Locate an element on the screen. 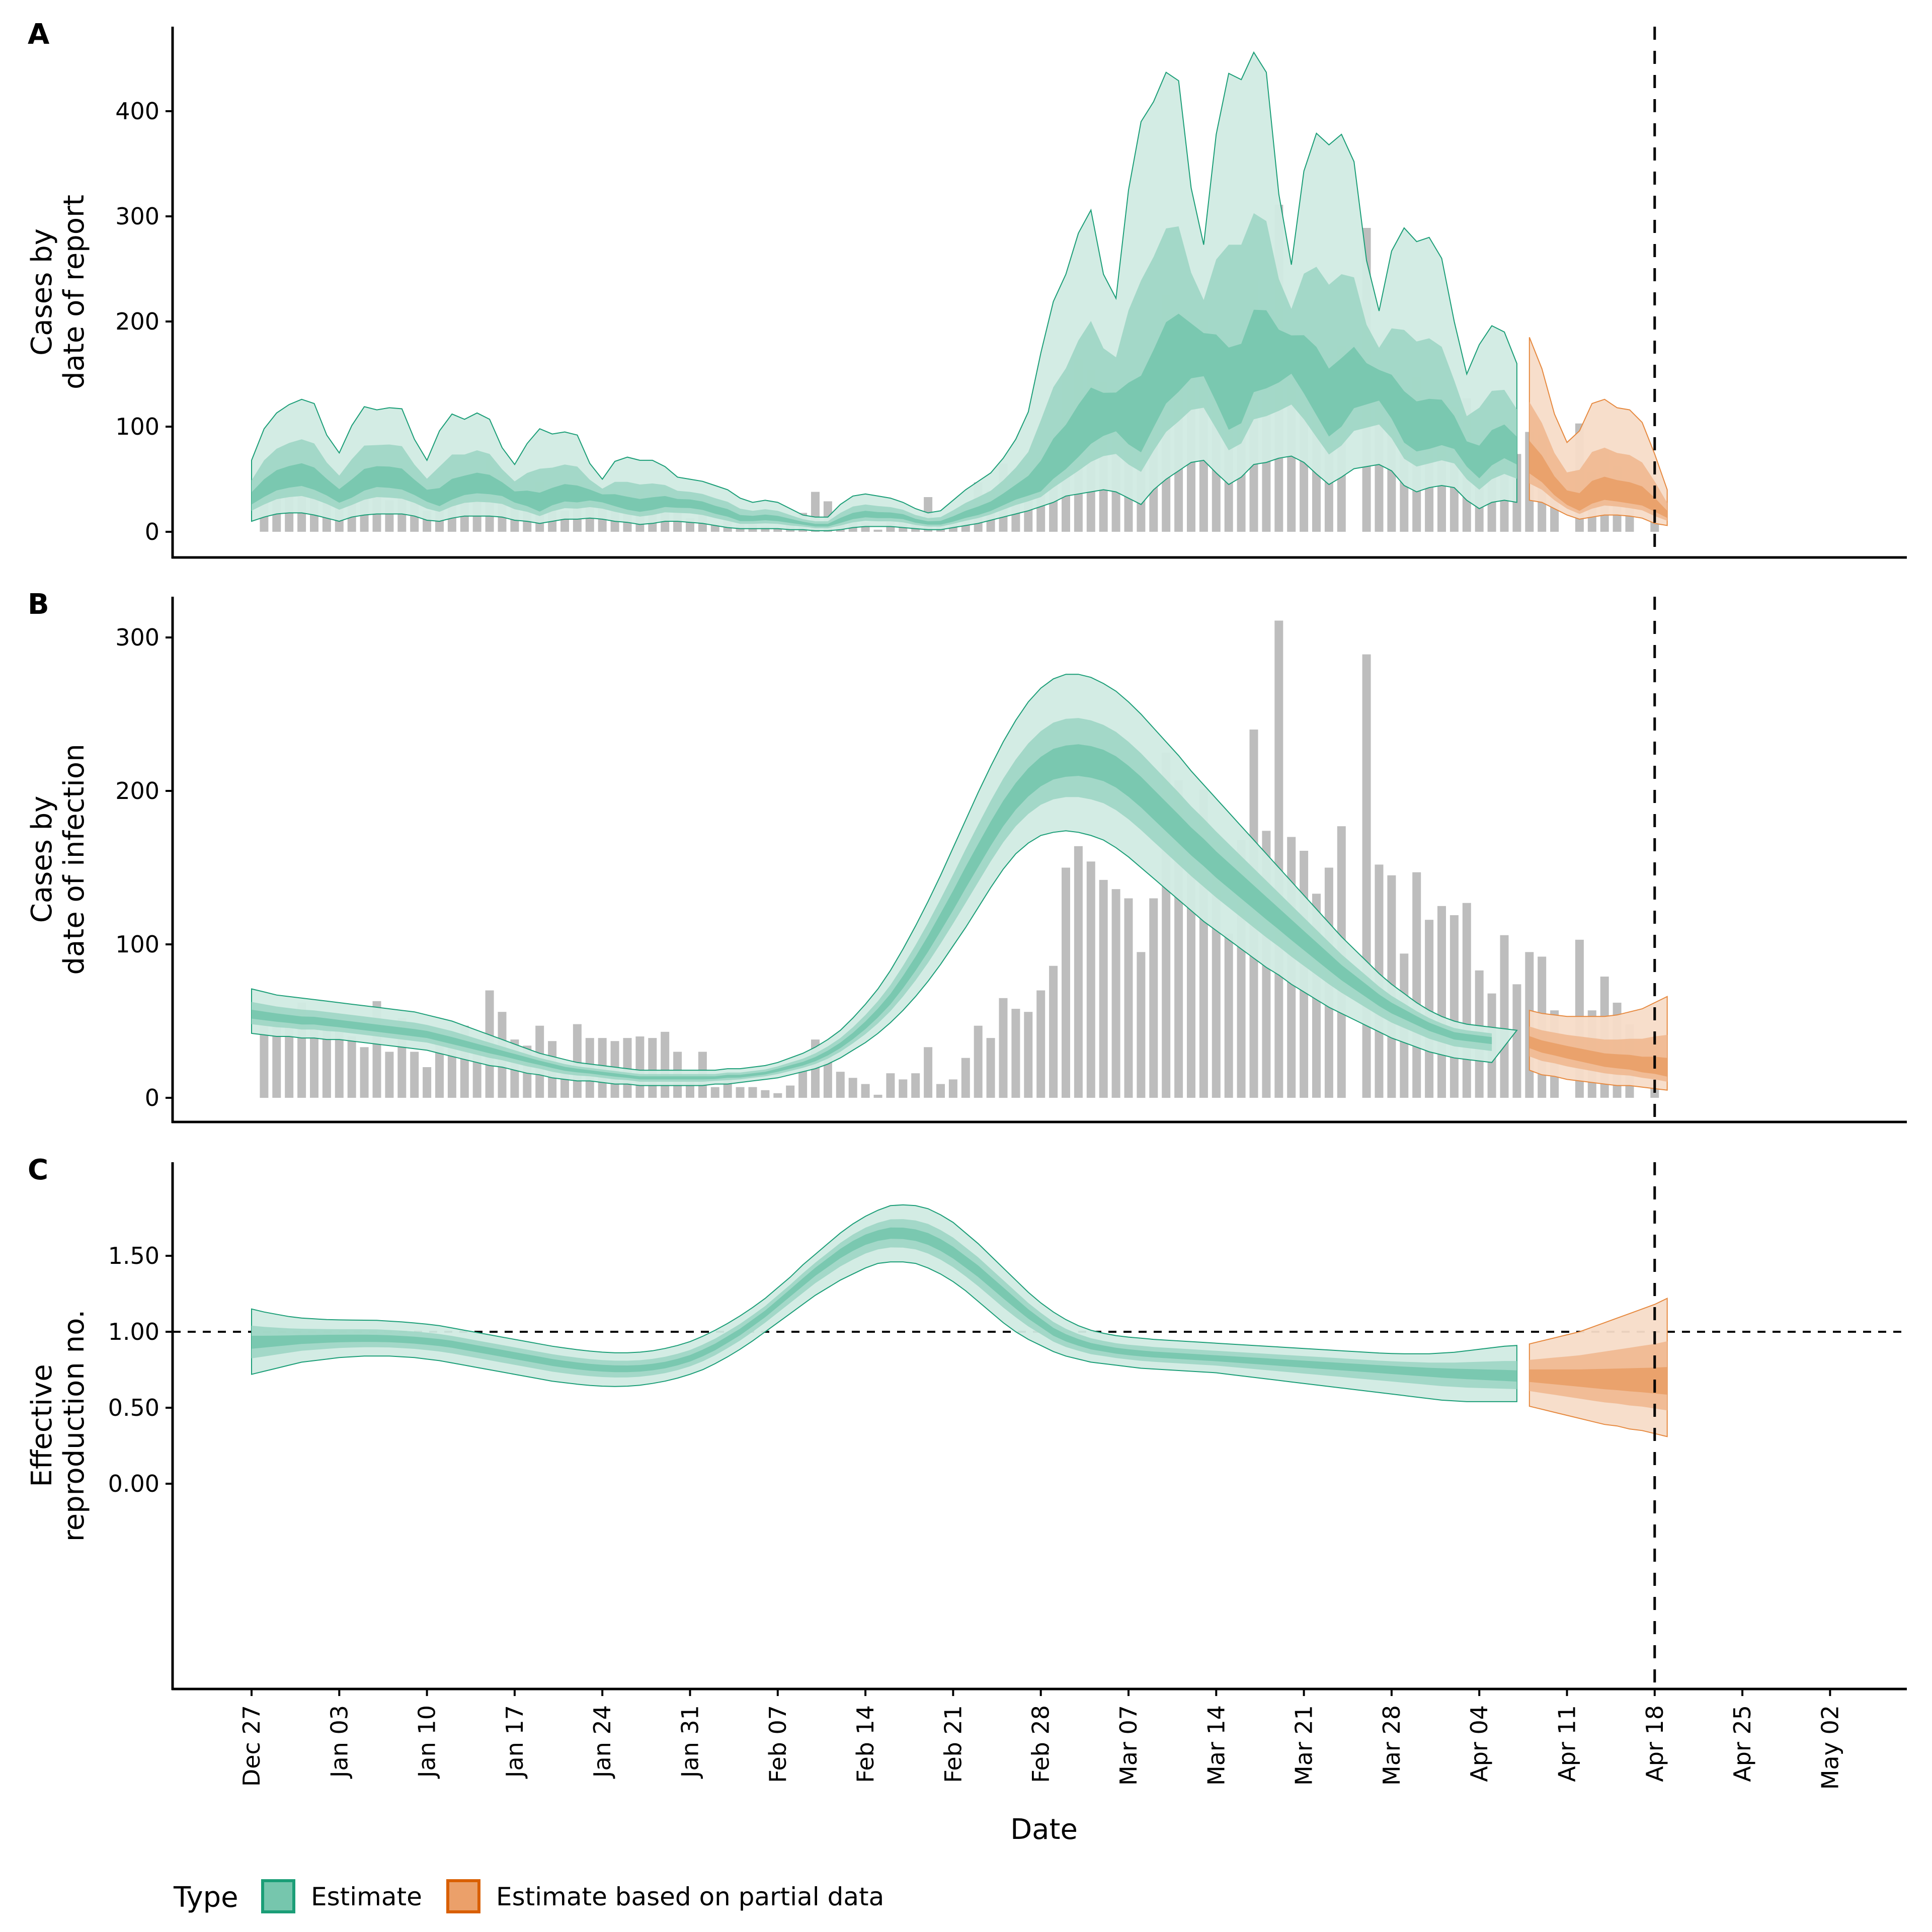 The image size is (1932, 1932). legend-label-partial: Estimate based on partial data is located at coordinates (690, 1897).